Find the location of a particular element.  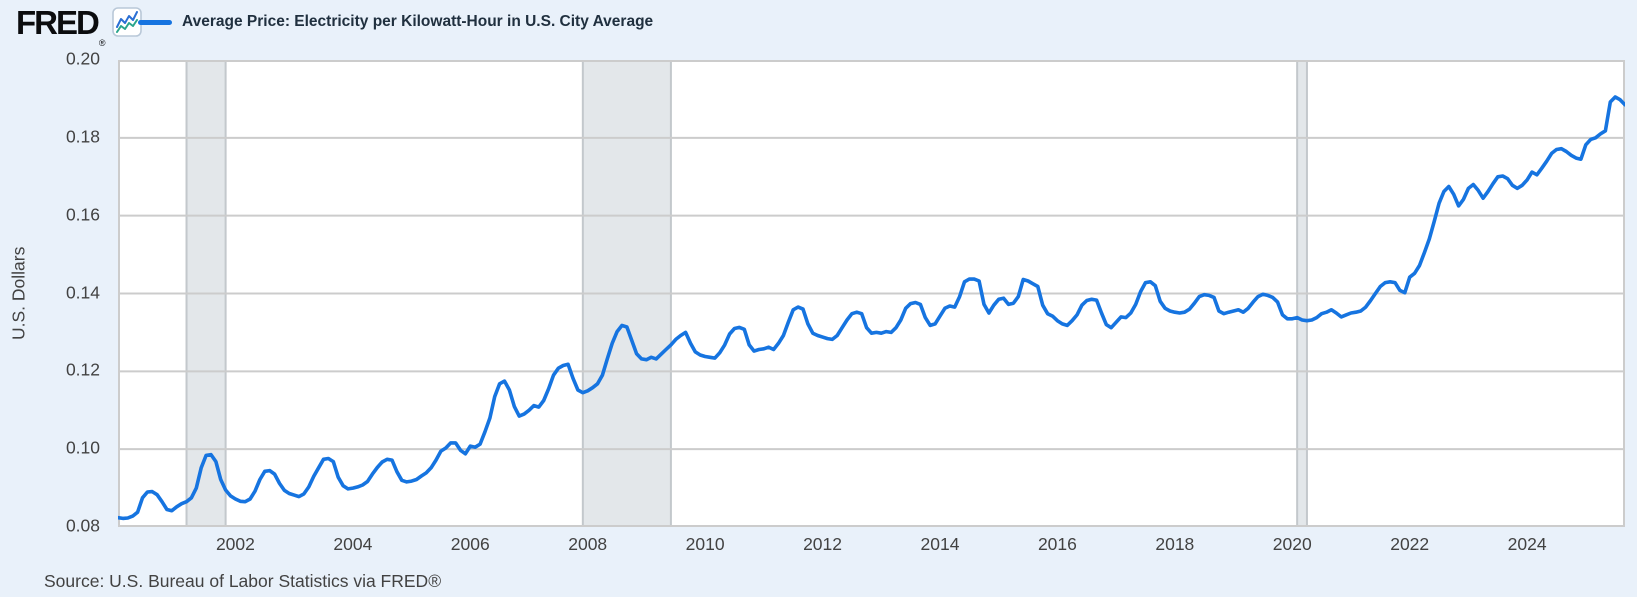

x-tick-label: 2012 is located at coordinates (823, 544).